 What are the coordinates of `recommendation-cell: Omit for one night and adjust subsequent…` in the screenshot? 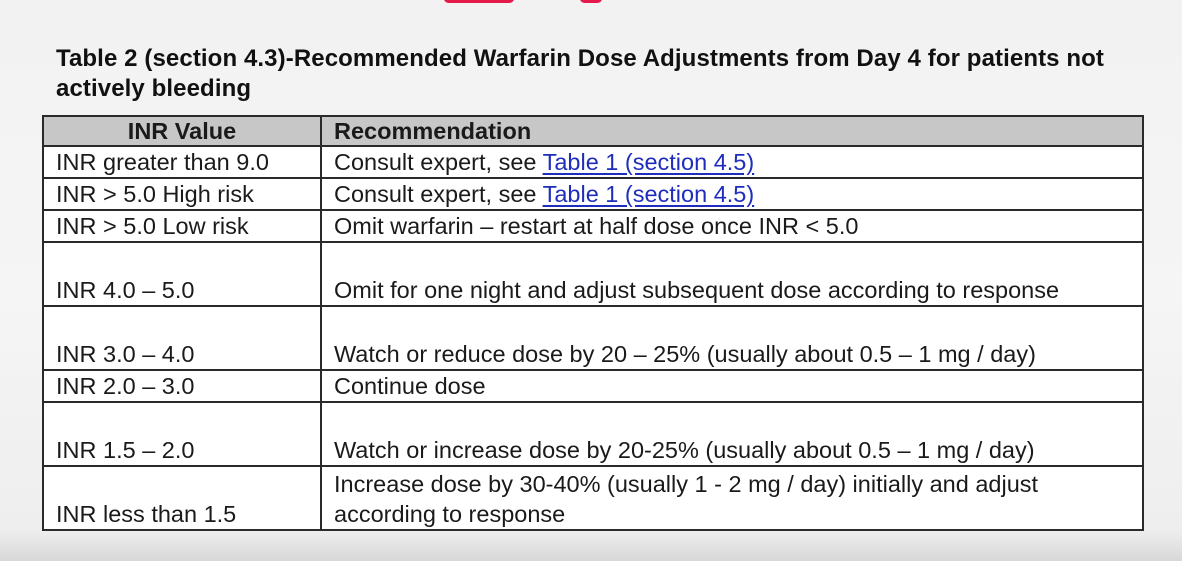 It's located at (732, 274).